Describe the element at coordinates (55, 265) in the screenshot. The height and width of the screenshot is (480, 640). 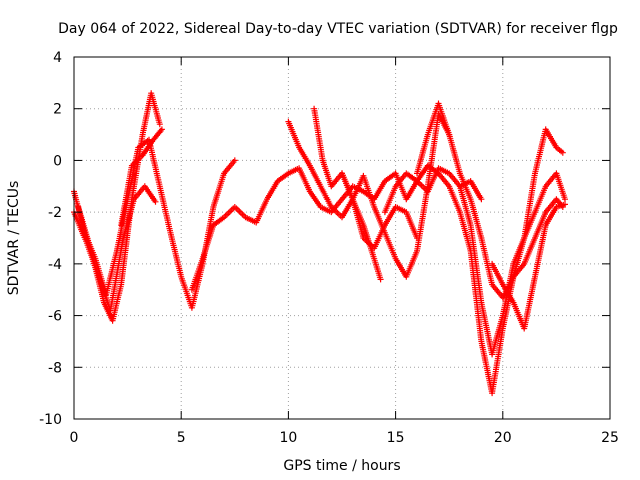
I see `y-tick-label: -4` at that location.